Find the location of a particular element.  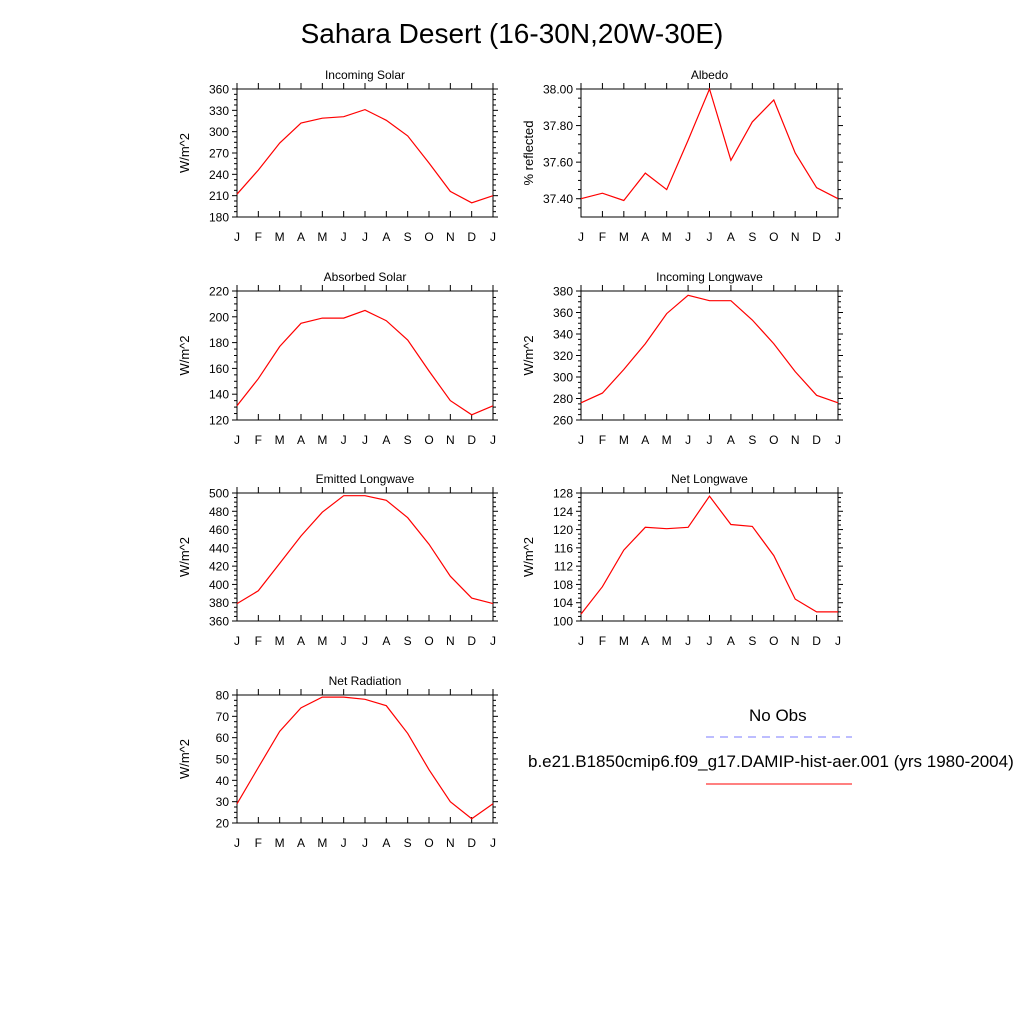

y-tick-label: 38.00 is located at coordinates (558, 90).